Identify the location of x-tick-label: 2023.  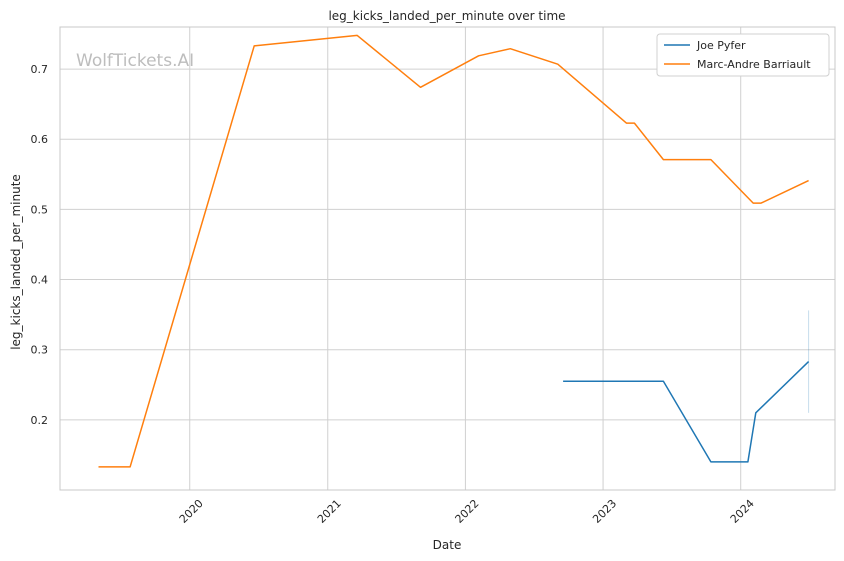
(604, 511).